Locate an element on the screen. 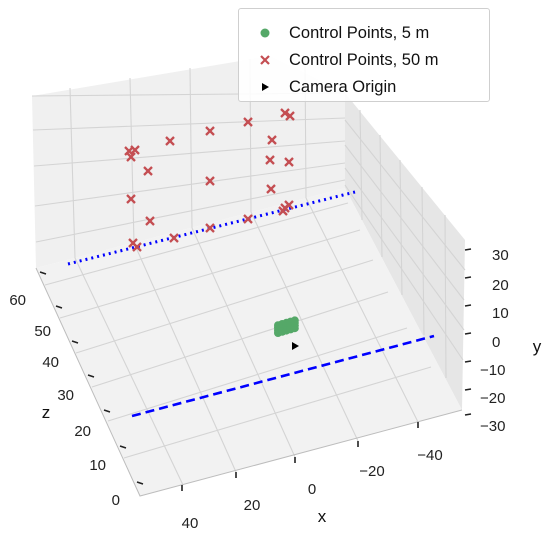  legend-label: Control Points, 5 m is located at coordinates (359, 32).